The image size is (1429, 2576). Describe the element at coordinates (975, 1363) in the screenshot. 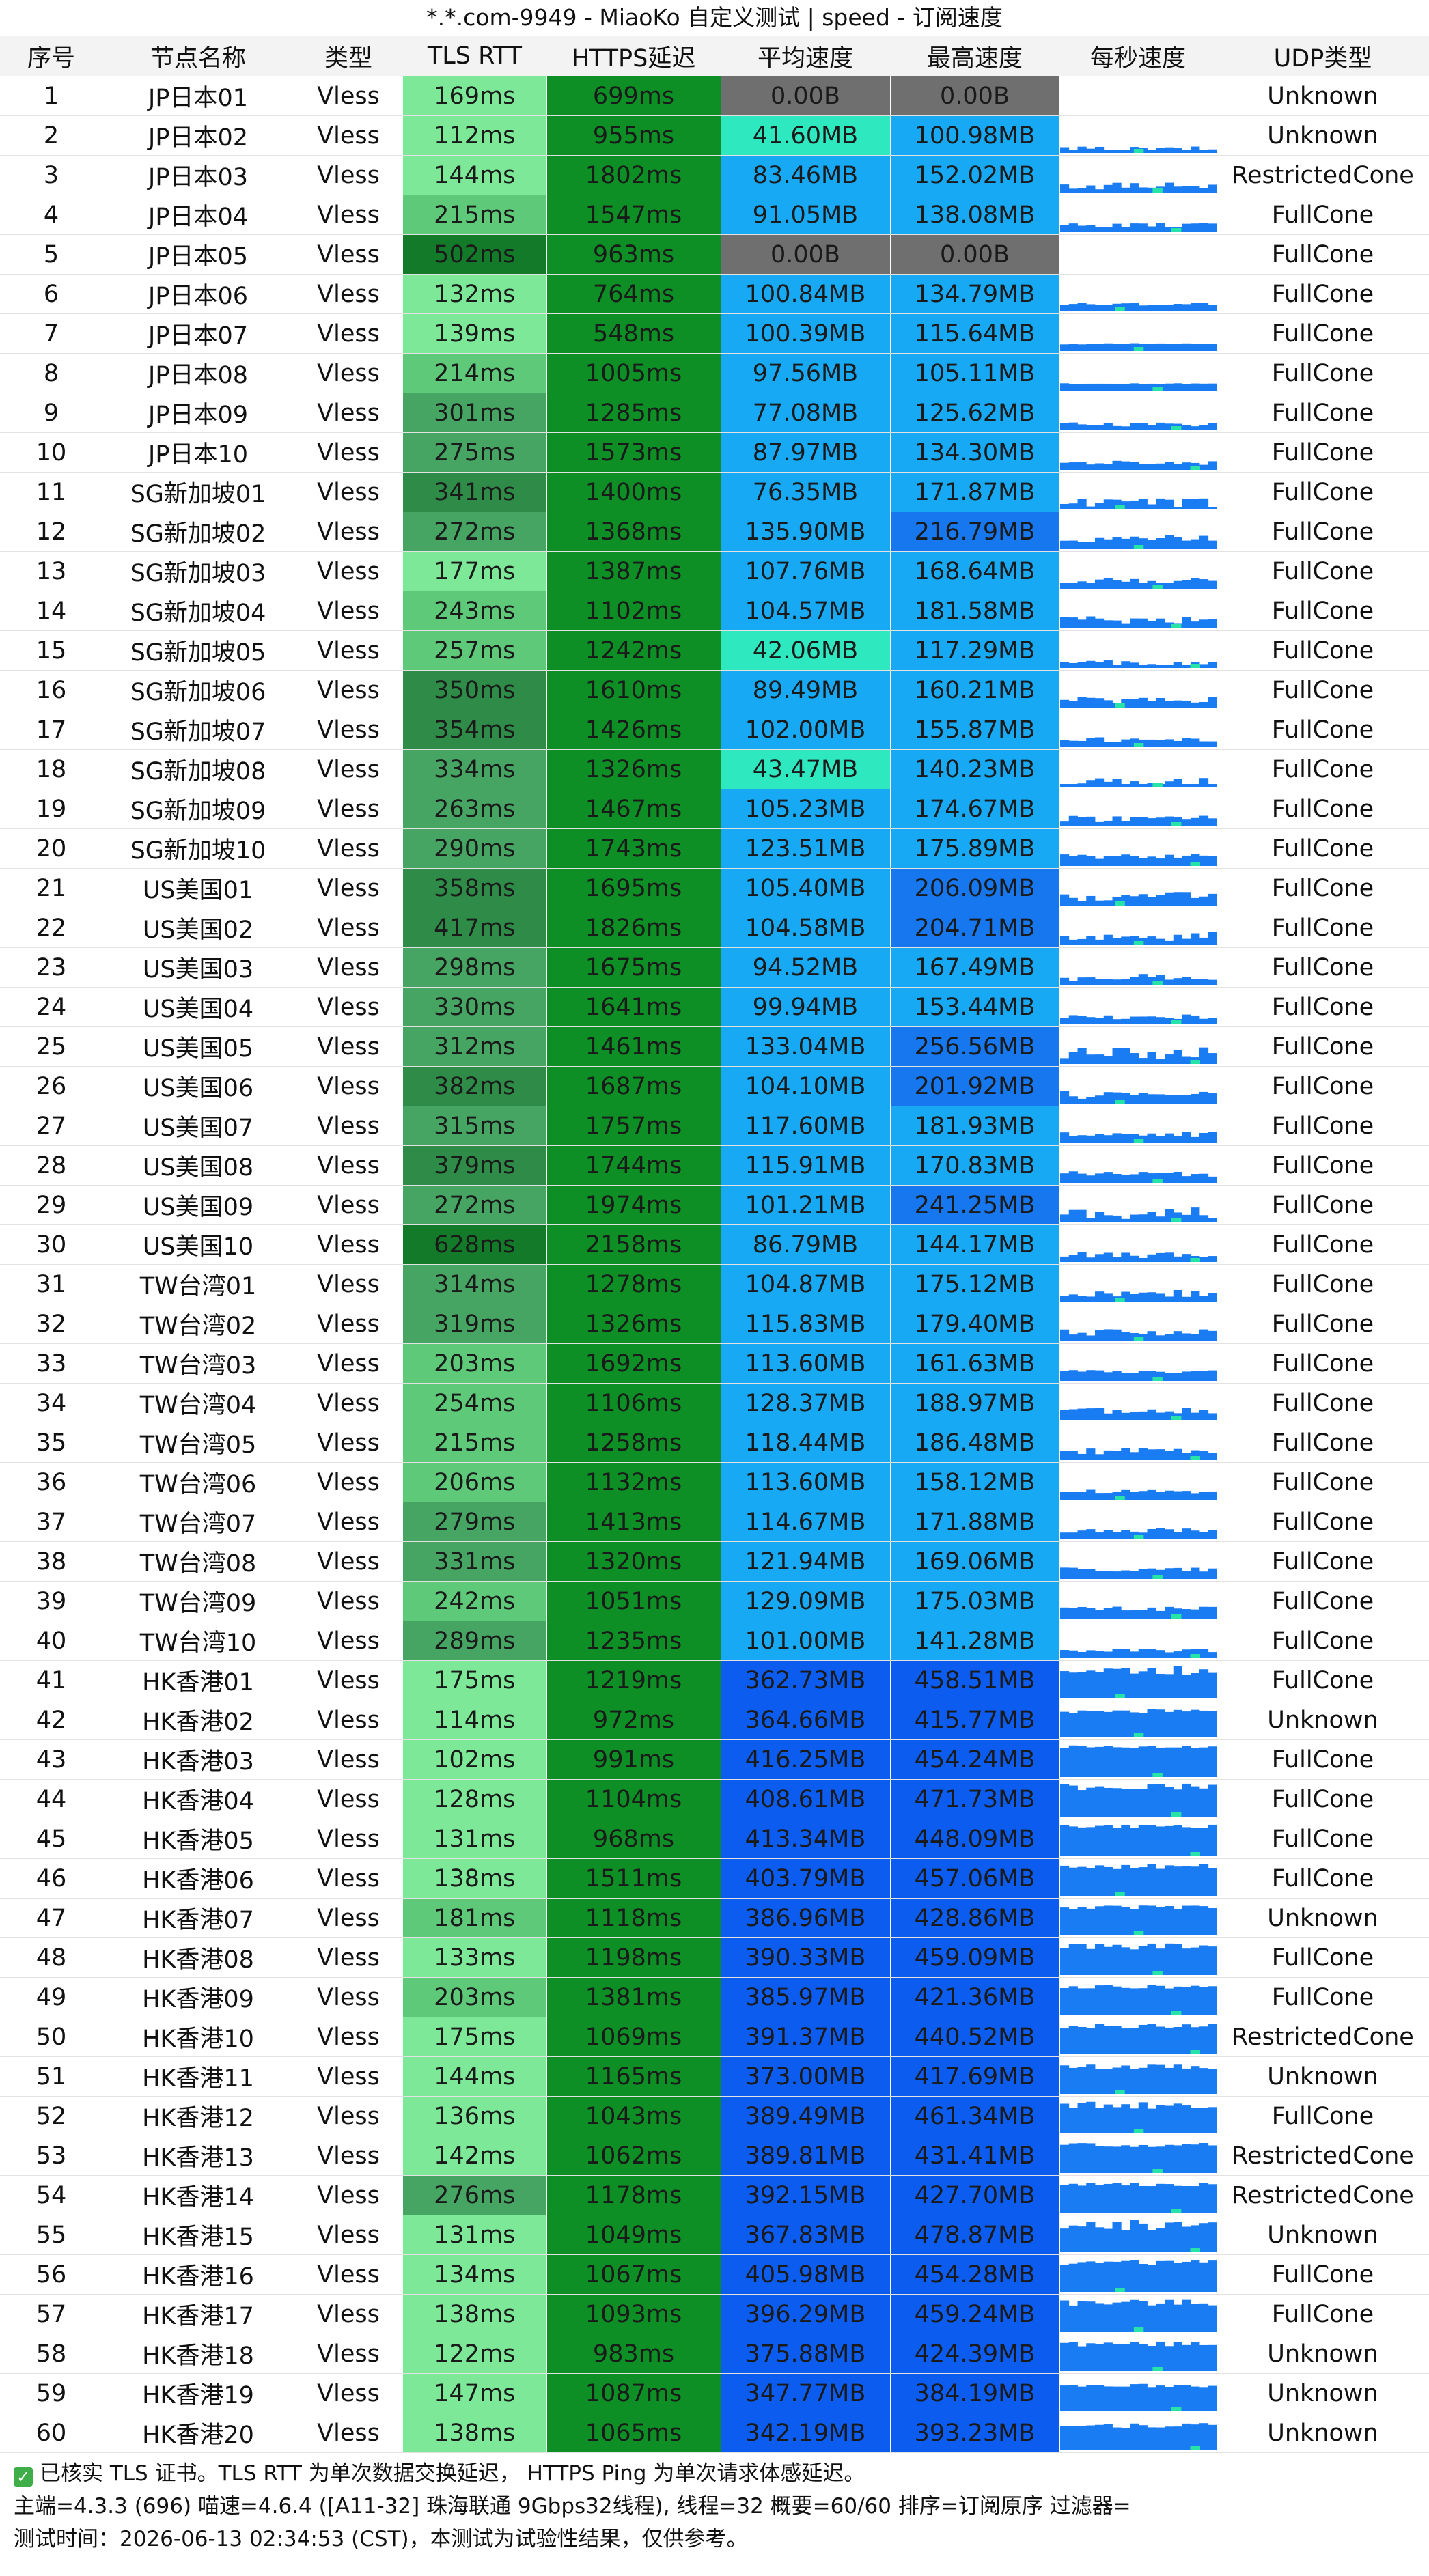

I see `max-speed-cell: 161.63MB` at that location.